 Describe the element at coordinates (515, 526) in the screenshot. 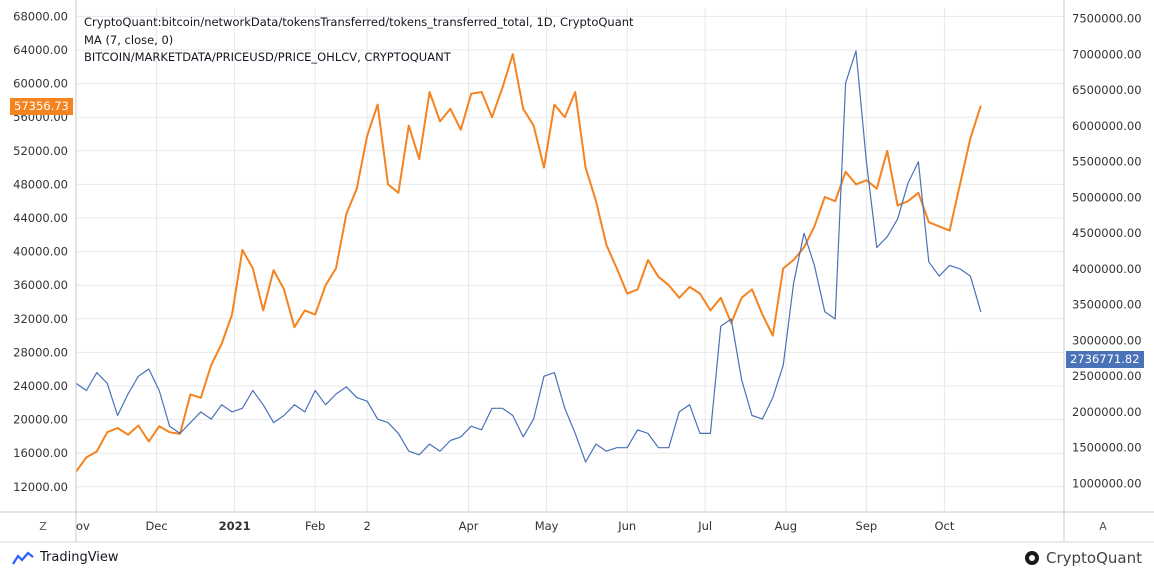

I see `x-axis-ticks: ov Dec 2021 Feb 2 Apr May Jun Jul Aug Sep Oct` at that location.